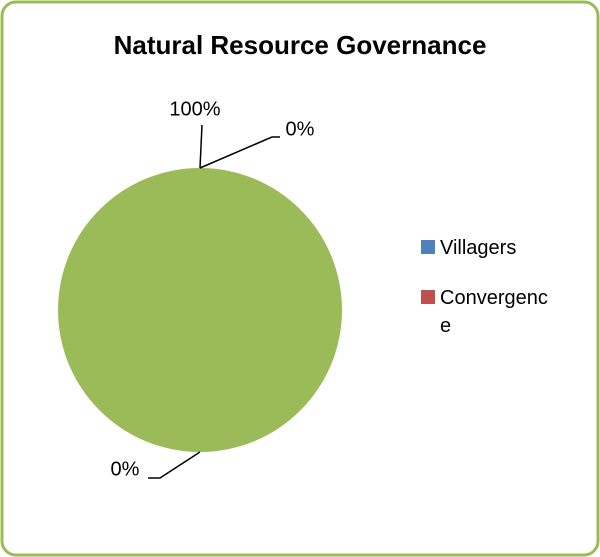  I want to click on legend-entry: Villagers, so click(491, 248).